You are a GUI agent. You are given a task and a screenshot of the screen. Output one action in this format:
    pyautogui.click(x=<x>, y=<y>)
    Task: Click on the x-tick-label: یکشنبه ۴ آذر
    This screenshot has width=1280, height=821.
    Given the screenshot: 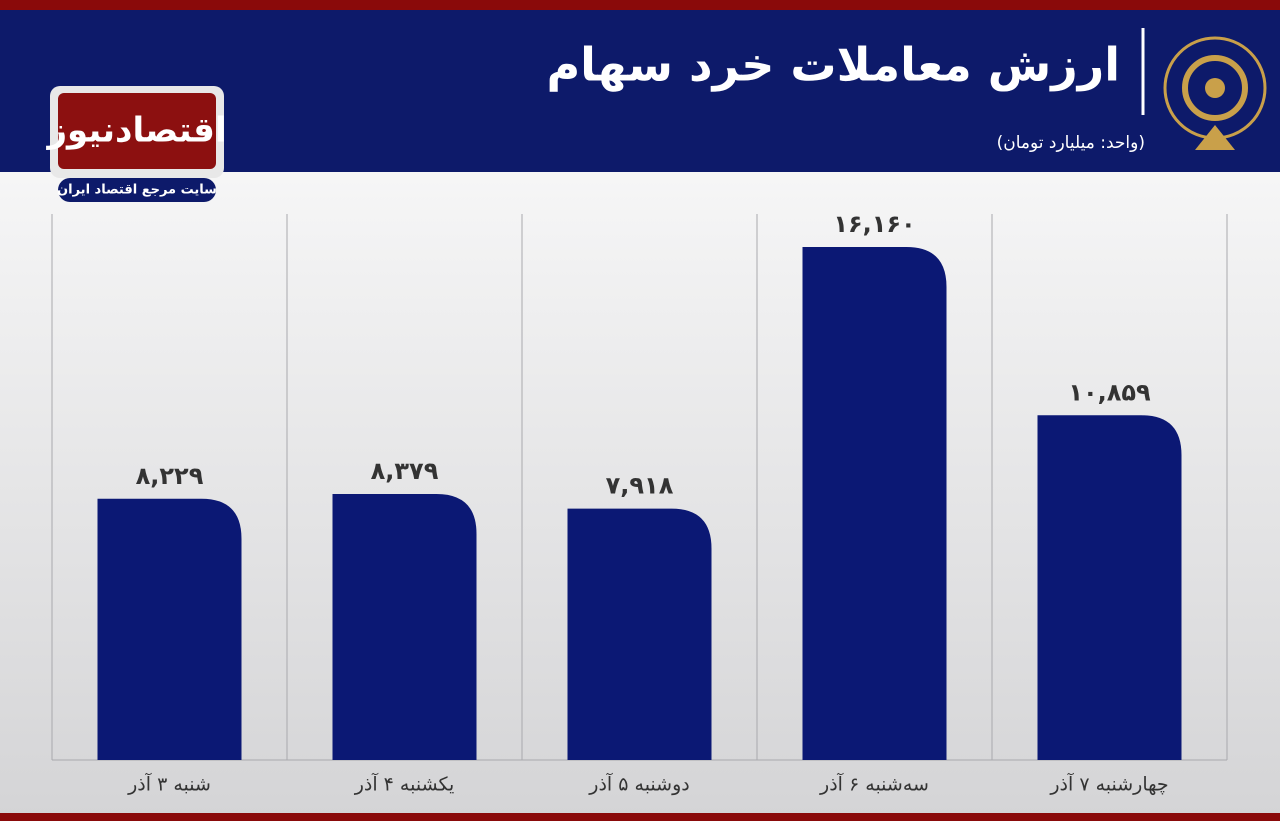 What is the action you would take?
    pyautogui.click(x=404, y=784)
    